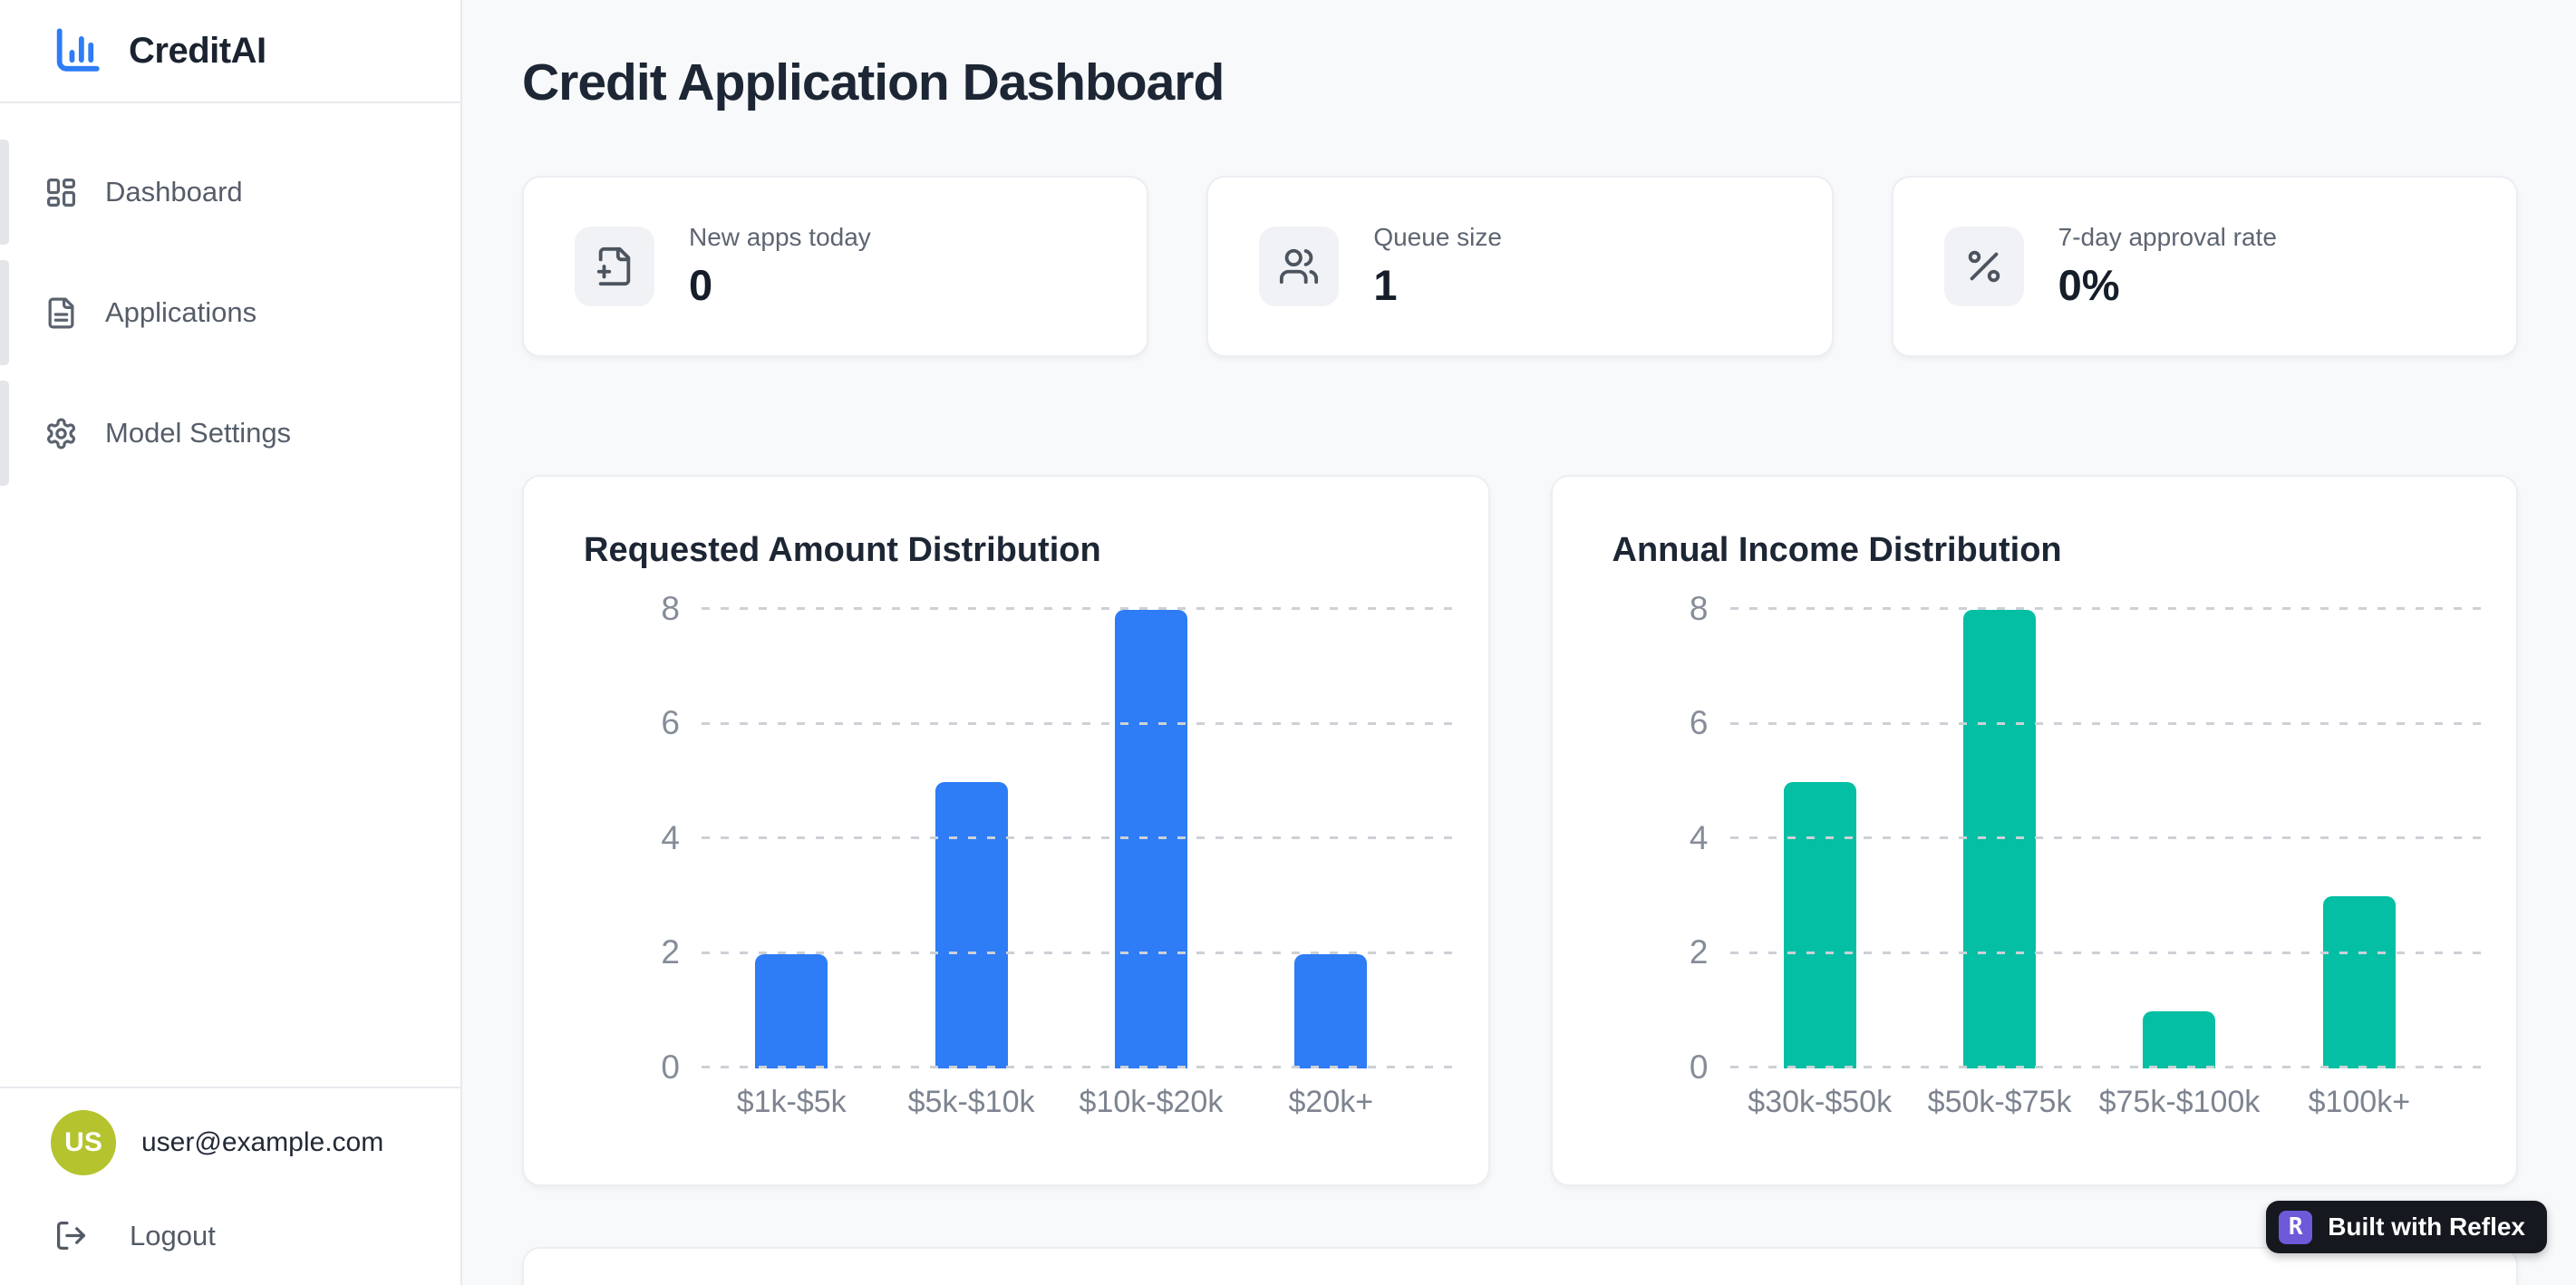 The height and width of the screenshot is (1285, 2576). I want to click on users-icon, so click(1299, 266).